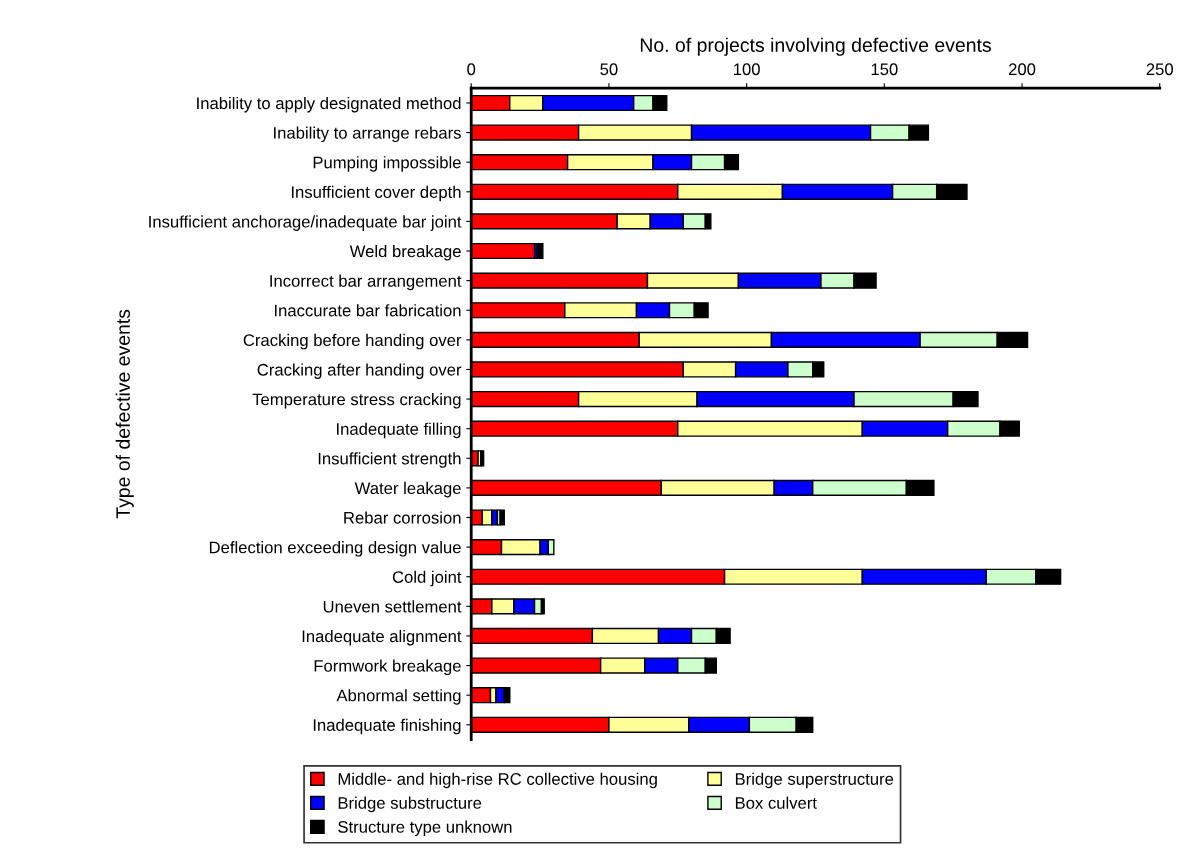  I want to click on y-tick-label: Inability to apply designated method, so click(329, 104).